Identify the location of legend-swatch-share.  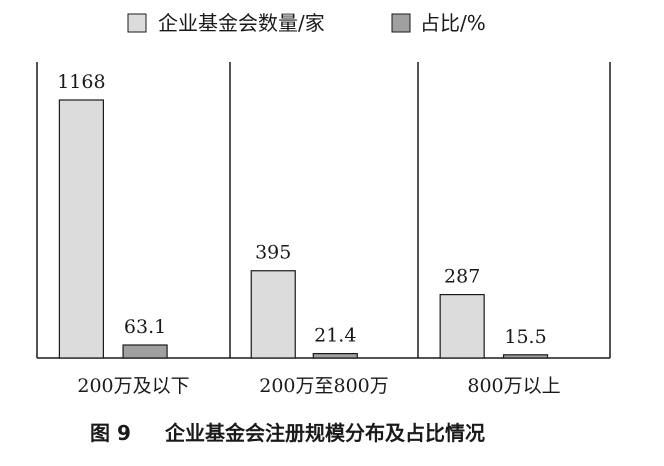
(401, 23).